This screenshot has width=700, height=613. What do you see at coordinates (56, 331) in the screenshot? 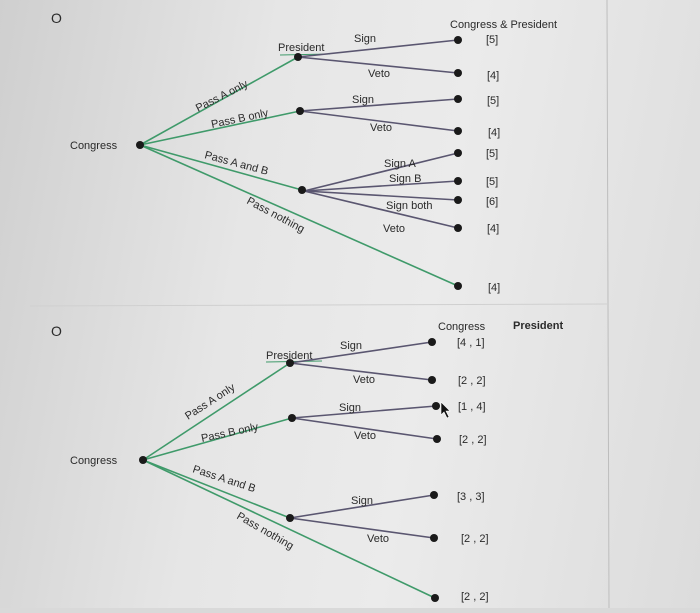
I see `bullet-2: O` at bounding box center [56, 331].